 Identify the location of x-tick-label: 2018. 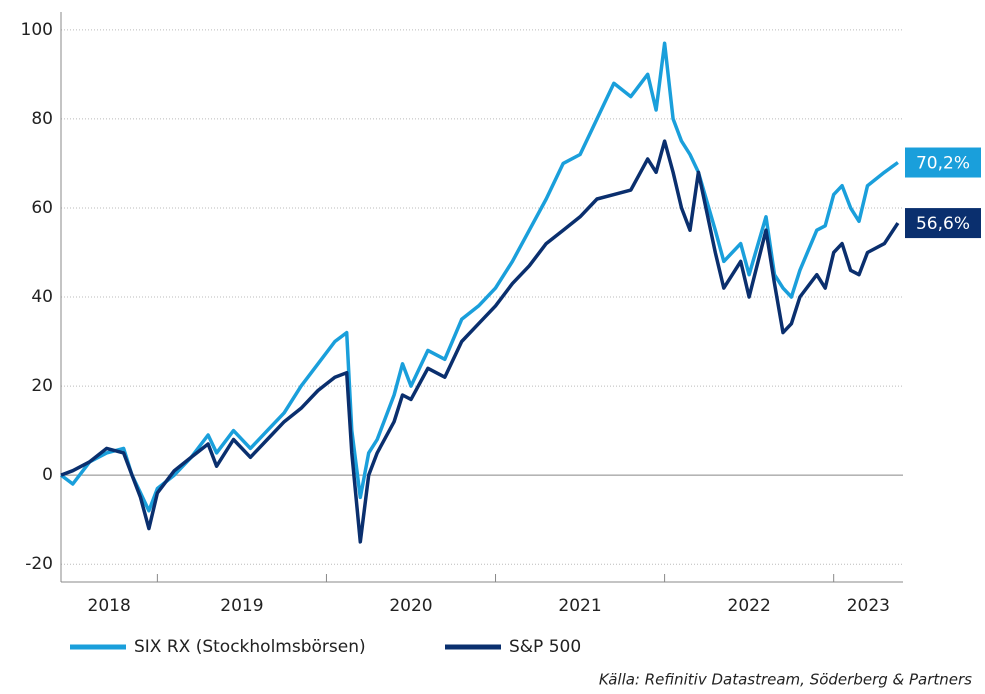
(109, 606).